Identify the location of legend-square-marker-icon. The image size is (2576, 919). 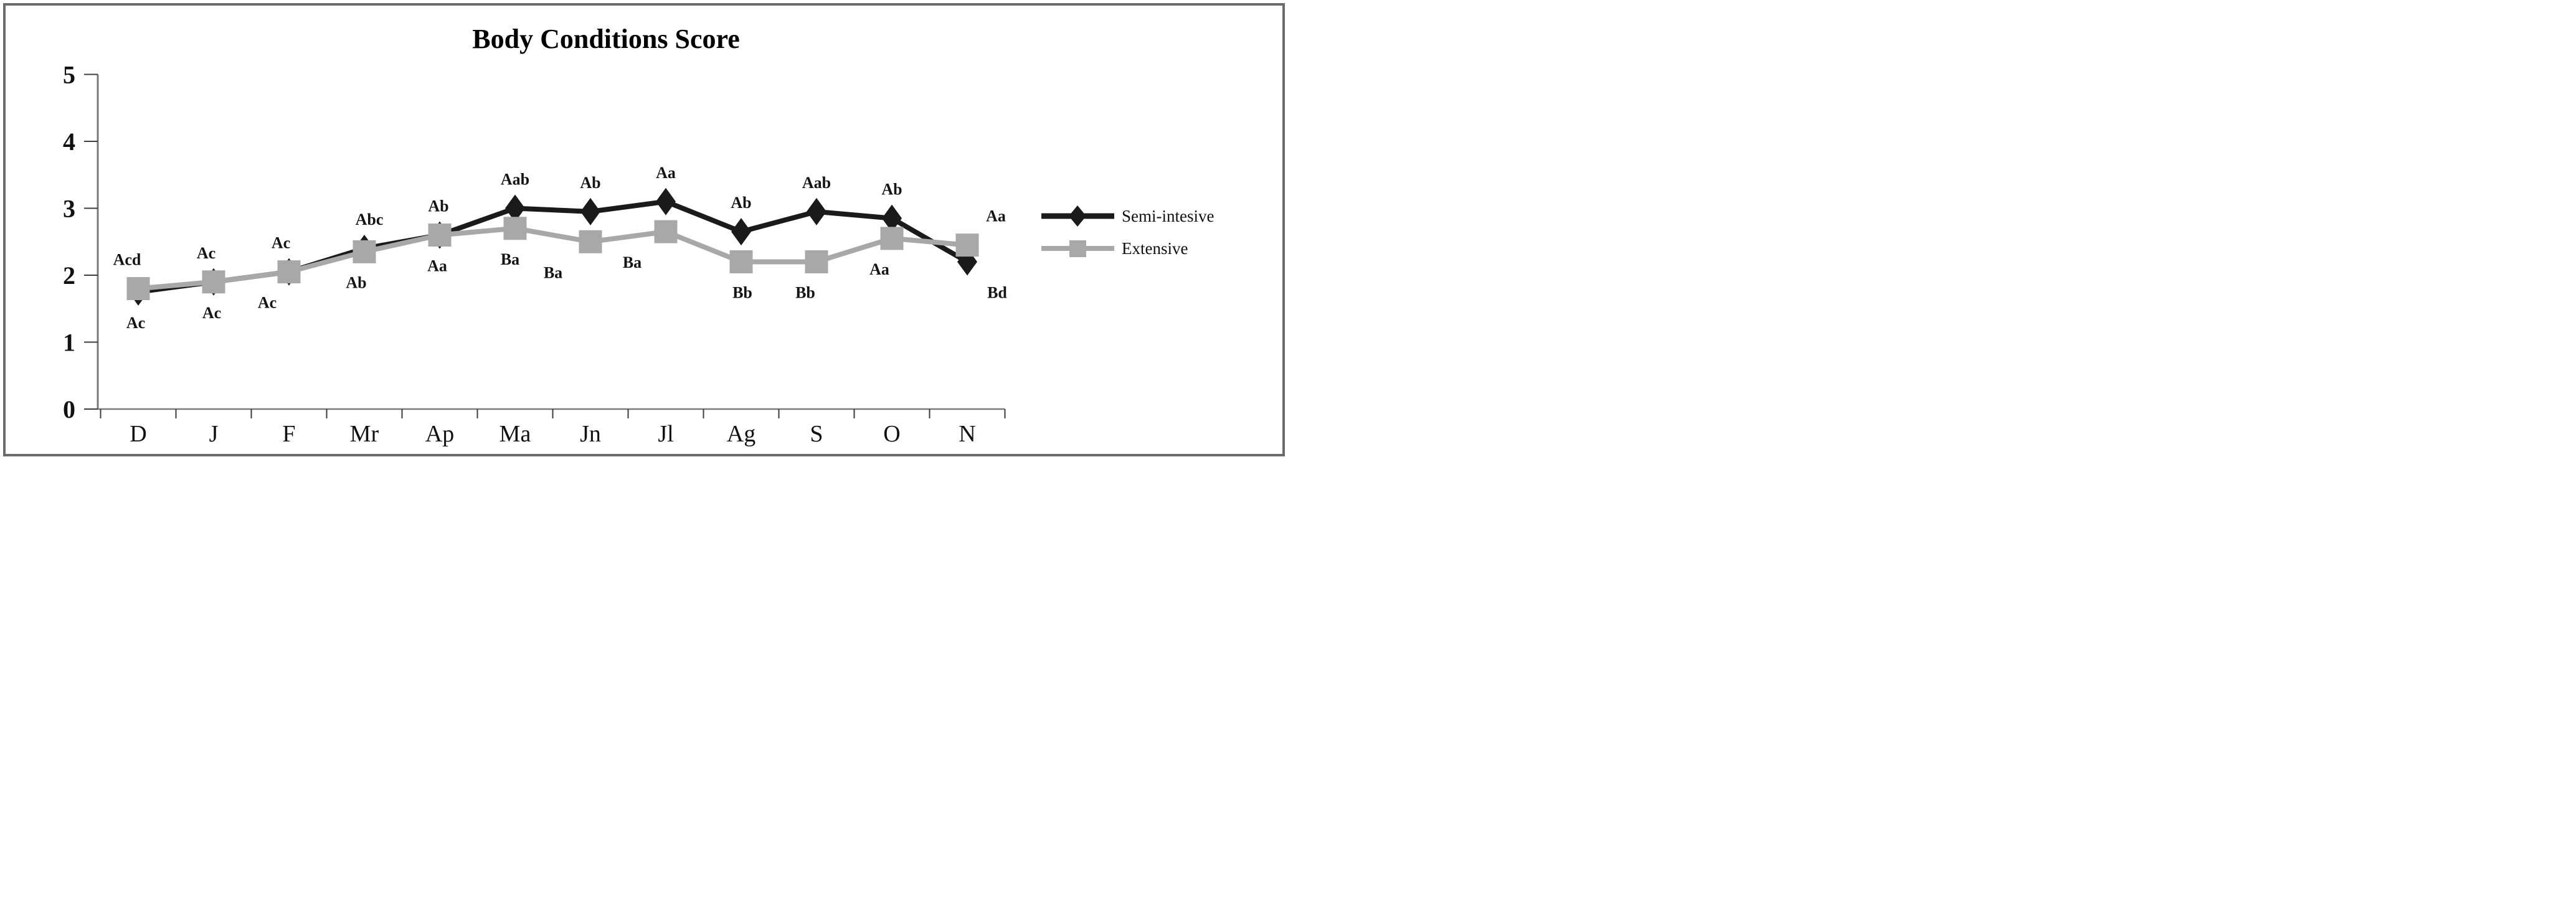
(1077, 248).